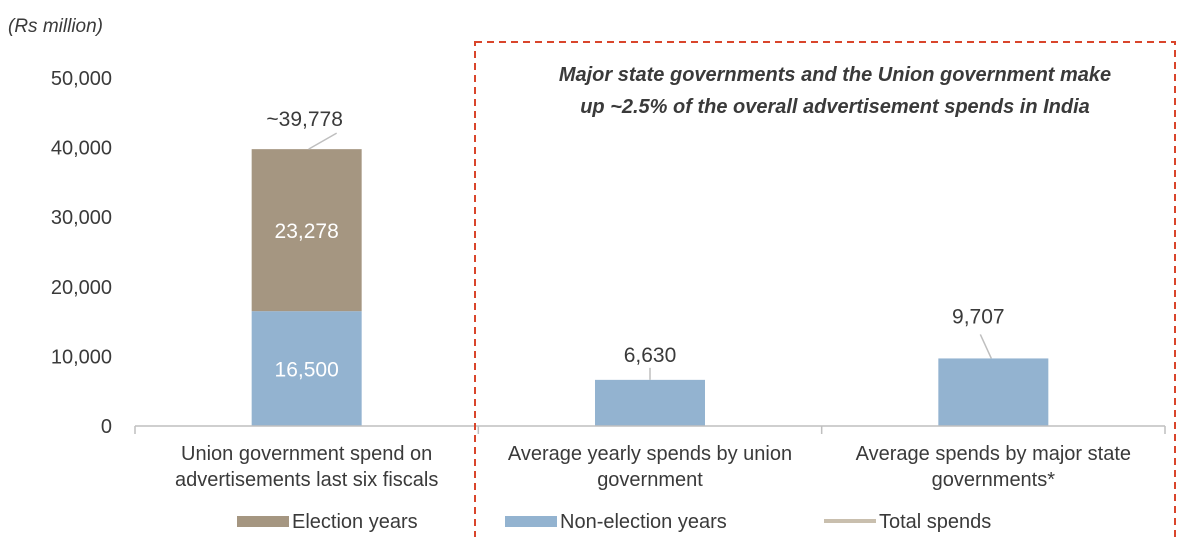 This screenshot has width=1179, height=537. Describe the element at coordinates (355, 522) in the screenshot. I see `legend-label: Election years` at that location.